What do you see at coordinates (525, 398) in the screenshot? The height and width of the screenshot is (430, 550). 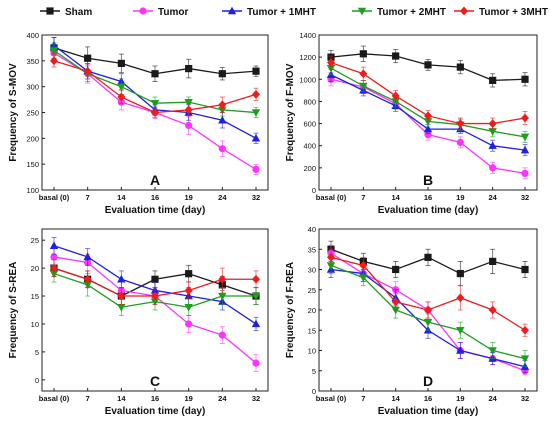 I see `x-tick-label: 32` at bounding box center [525, 398].